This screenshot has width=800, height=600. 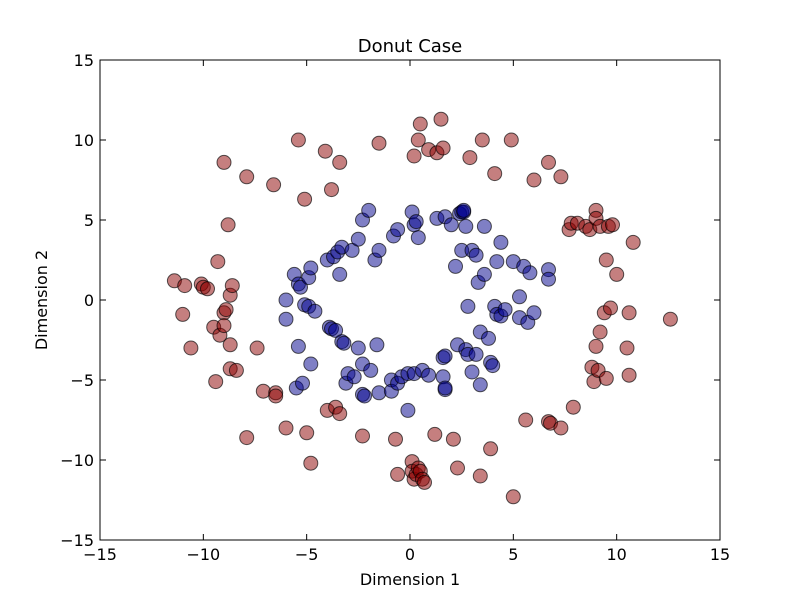 What do you see at coordinates (720, 554) in the screenshot?
I see `x-tick-label: 15` at bounding box center [720, 554].